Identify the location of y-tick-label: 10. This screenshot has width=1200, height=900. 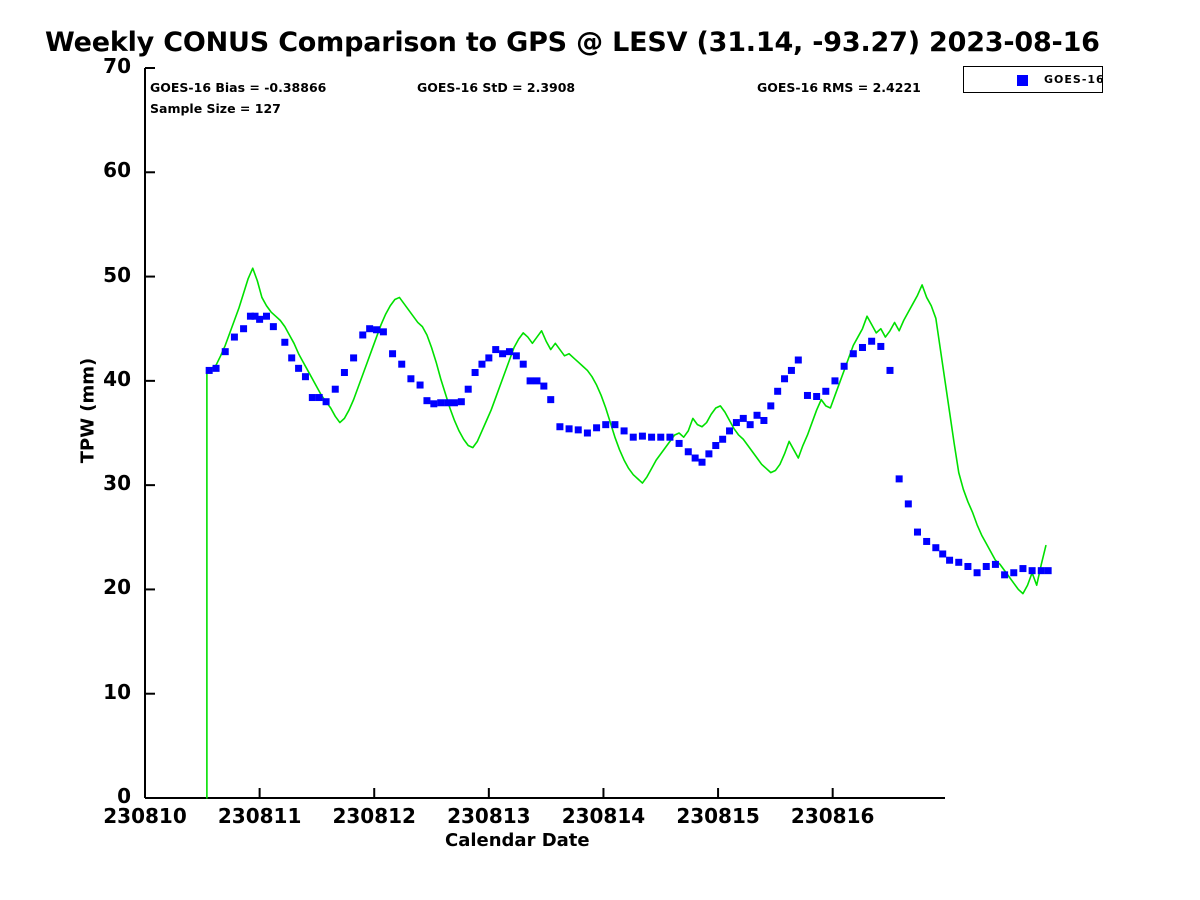
(117, 691).